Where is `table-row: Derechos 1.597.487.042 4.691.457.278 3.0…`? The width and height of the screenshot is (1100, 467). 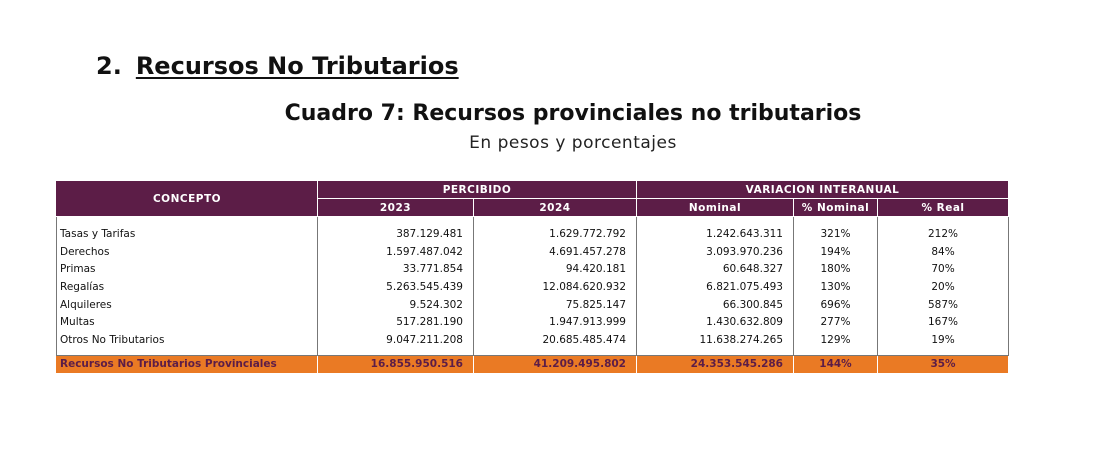
table-row: Derechos 1.597.487.042 4.691.457.278 3.0… is located at coordinates (533, 251).